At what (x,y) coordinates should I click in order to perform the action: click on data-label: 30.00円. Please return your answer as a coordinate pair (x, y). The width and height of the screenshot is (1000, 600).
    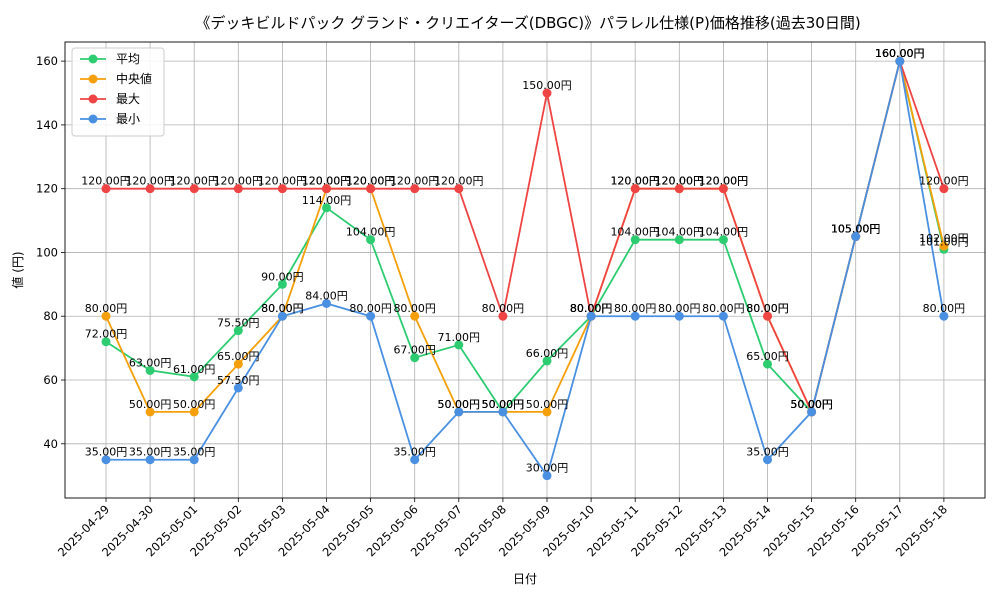
    Looking at the image, I should click on (547, 468).